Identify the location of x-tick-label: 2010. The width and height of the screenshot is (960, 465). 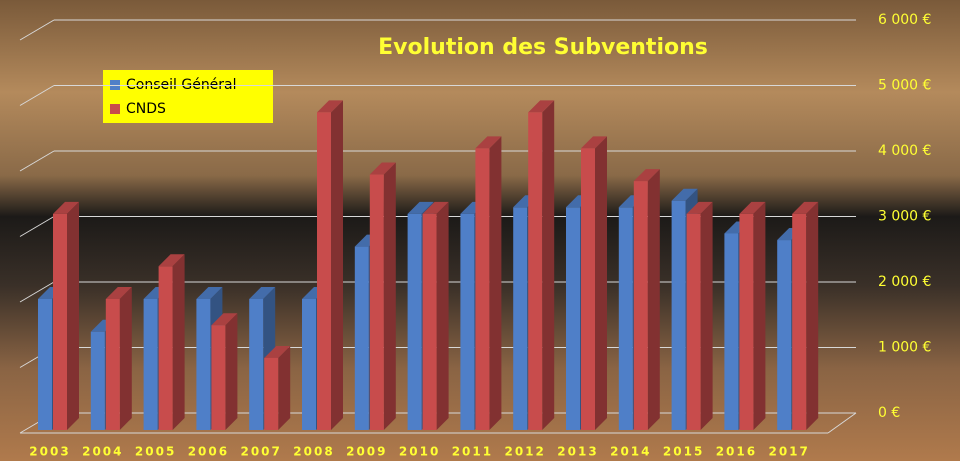
(419, 452).